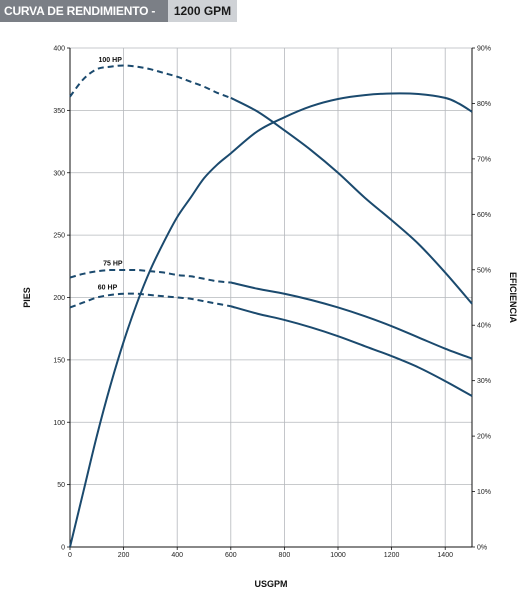  I want to click on x-axis-label: USGPM, so click(270, 584).